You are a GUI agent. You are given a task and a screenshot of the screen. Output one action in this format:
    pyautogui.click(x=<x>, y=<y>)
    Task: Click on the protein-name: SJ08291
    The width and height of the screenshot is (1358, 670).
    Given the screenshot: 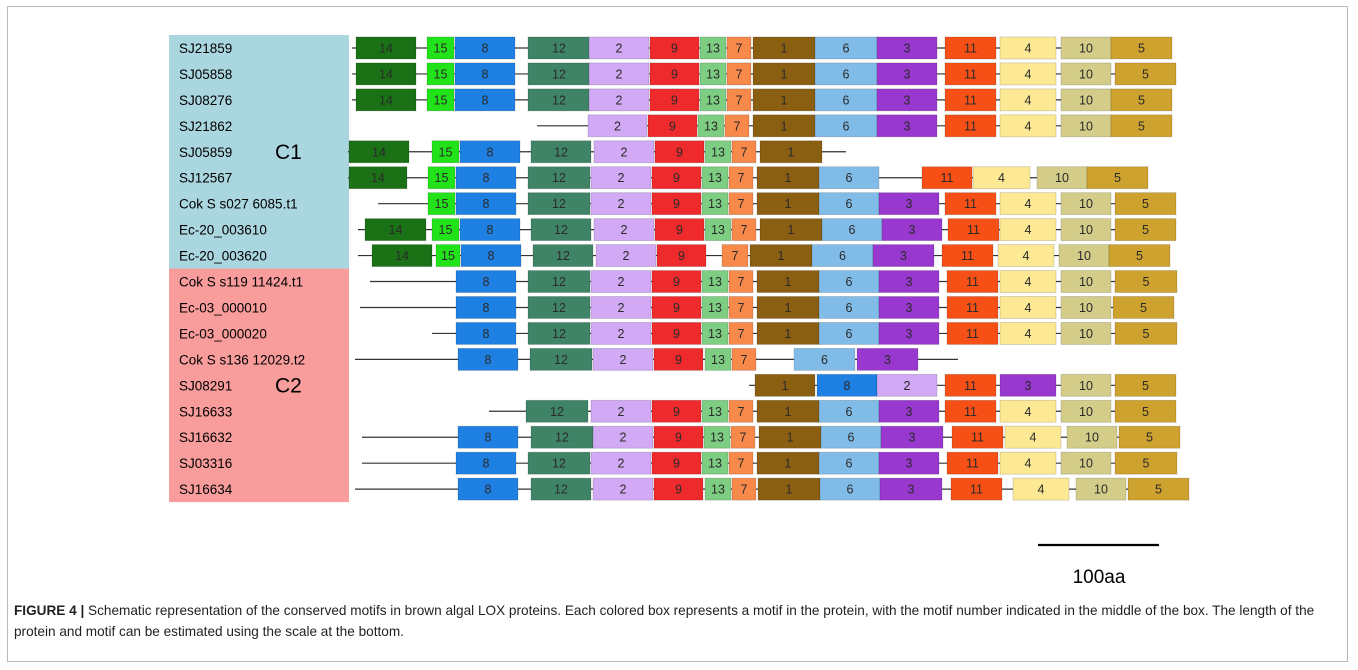 What is the action you would take?
    pyautogui.click(x=205, y=385)
    